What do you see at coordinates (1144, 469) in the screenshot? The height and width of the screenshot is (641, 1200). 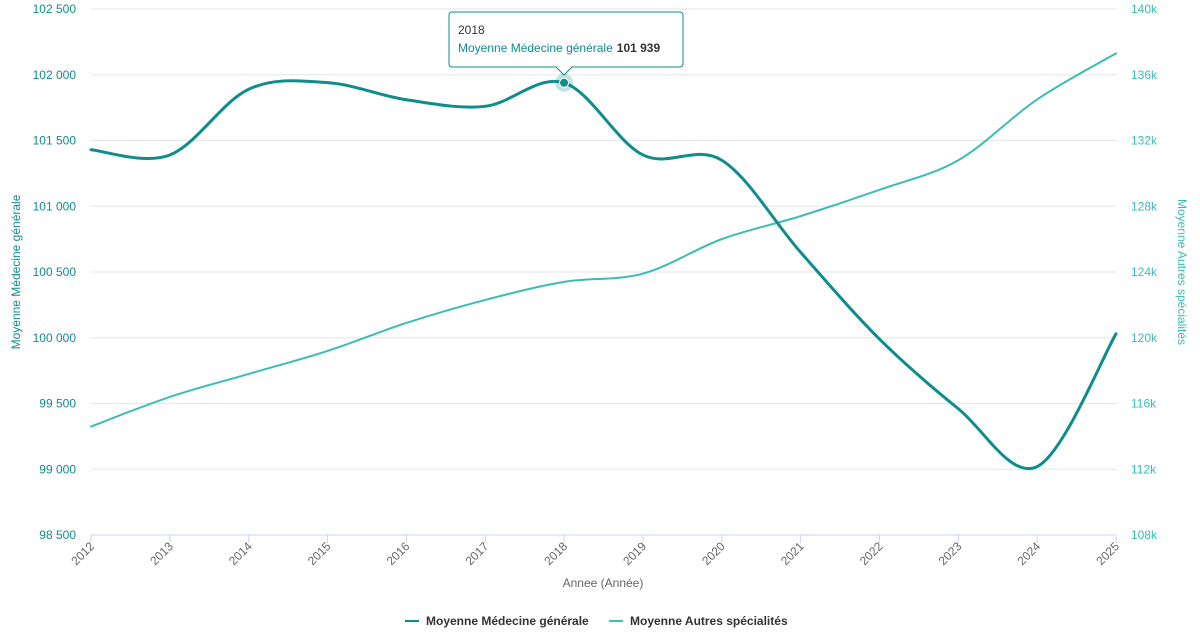 I see `y-right-tick-label: 112k` at bounding box center [1144, 469].